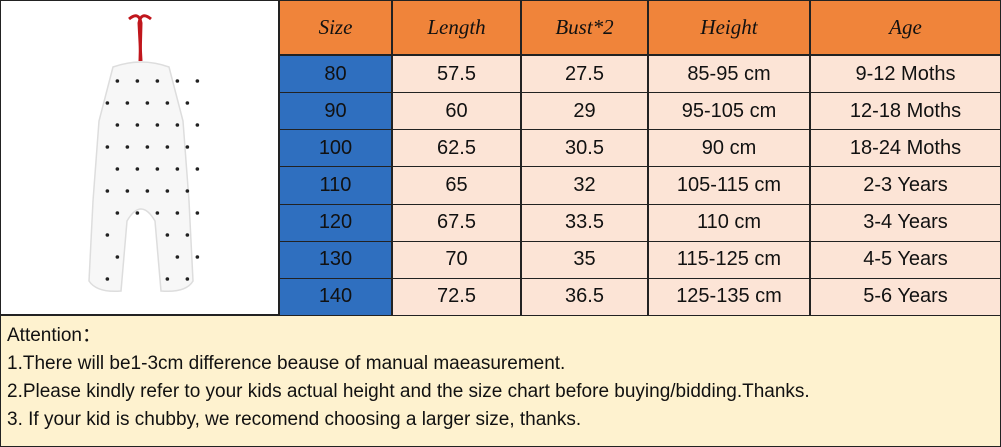 This screenshot has width=1001, height=447. What do you see at coordinates (456, 259) in the screenshot?
I see `data-cell: 70` at bounding box center [456, 259].